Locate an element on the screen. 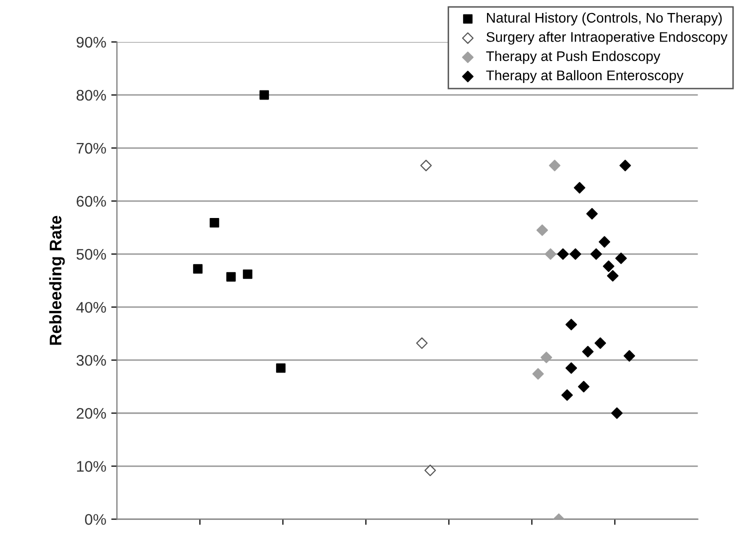 This screenshot has width=740, height=538. legend-label: Surgery after Intraoperative Endoscopy is located at coordinates (607, 38).